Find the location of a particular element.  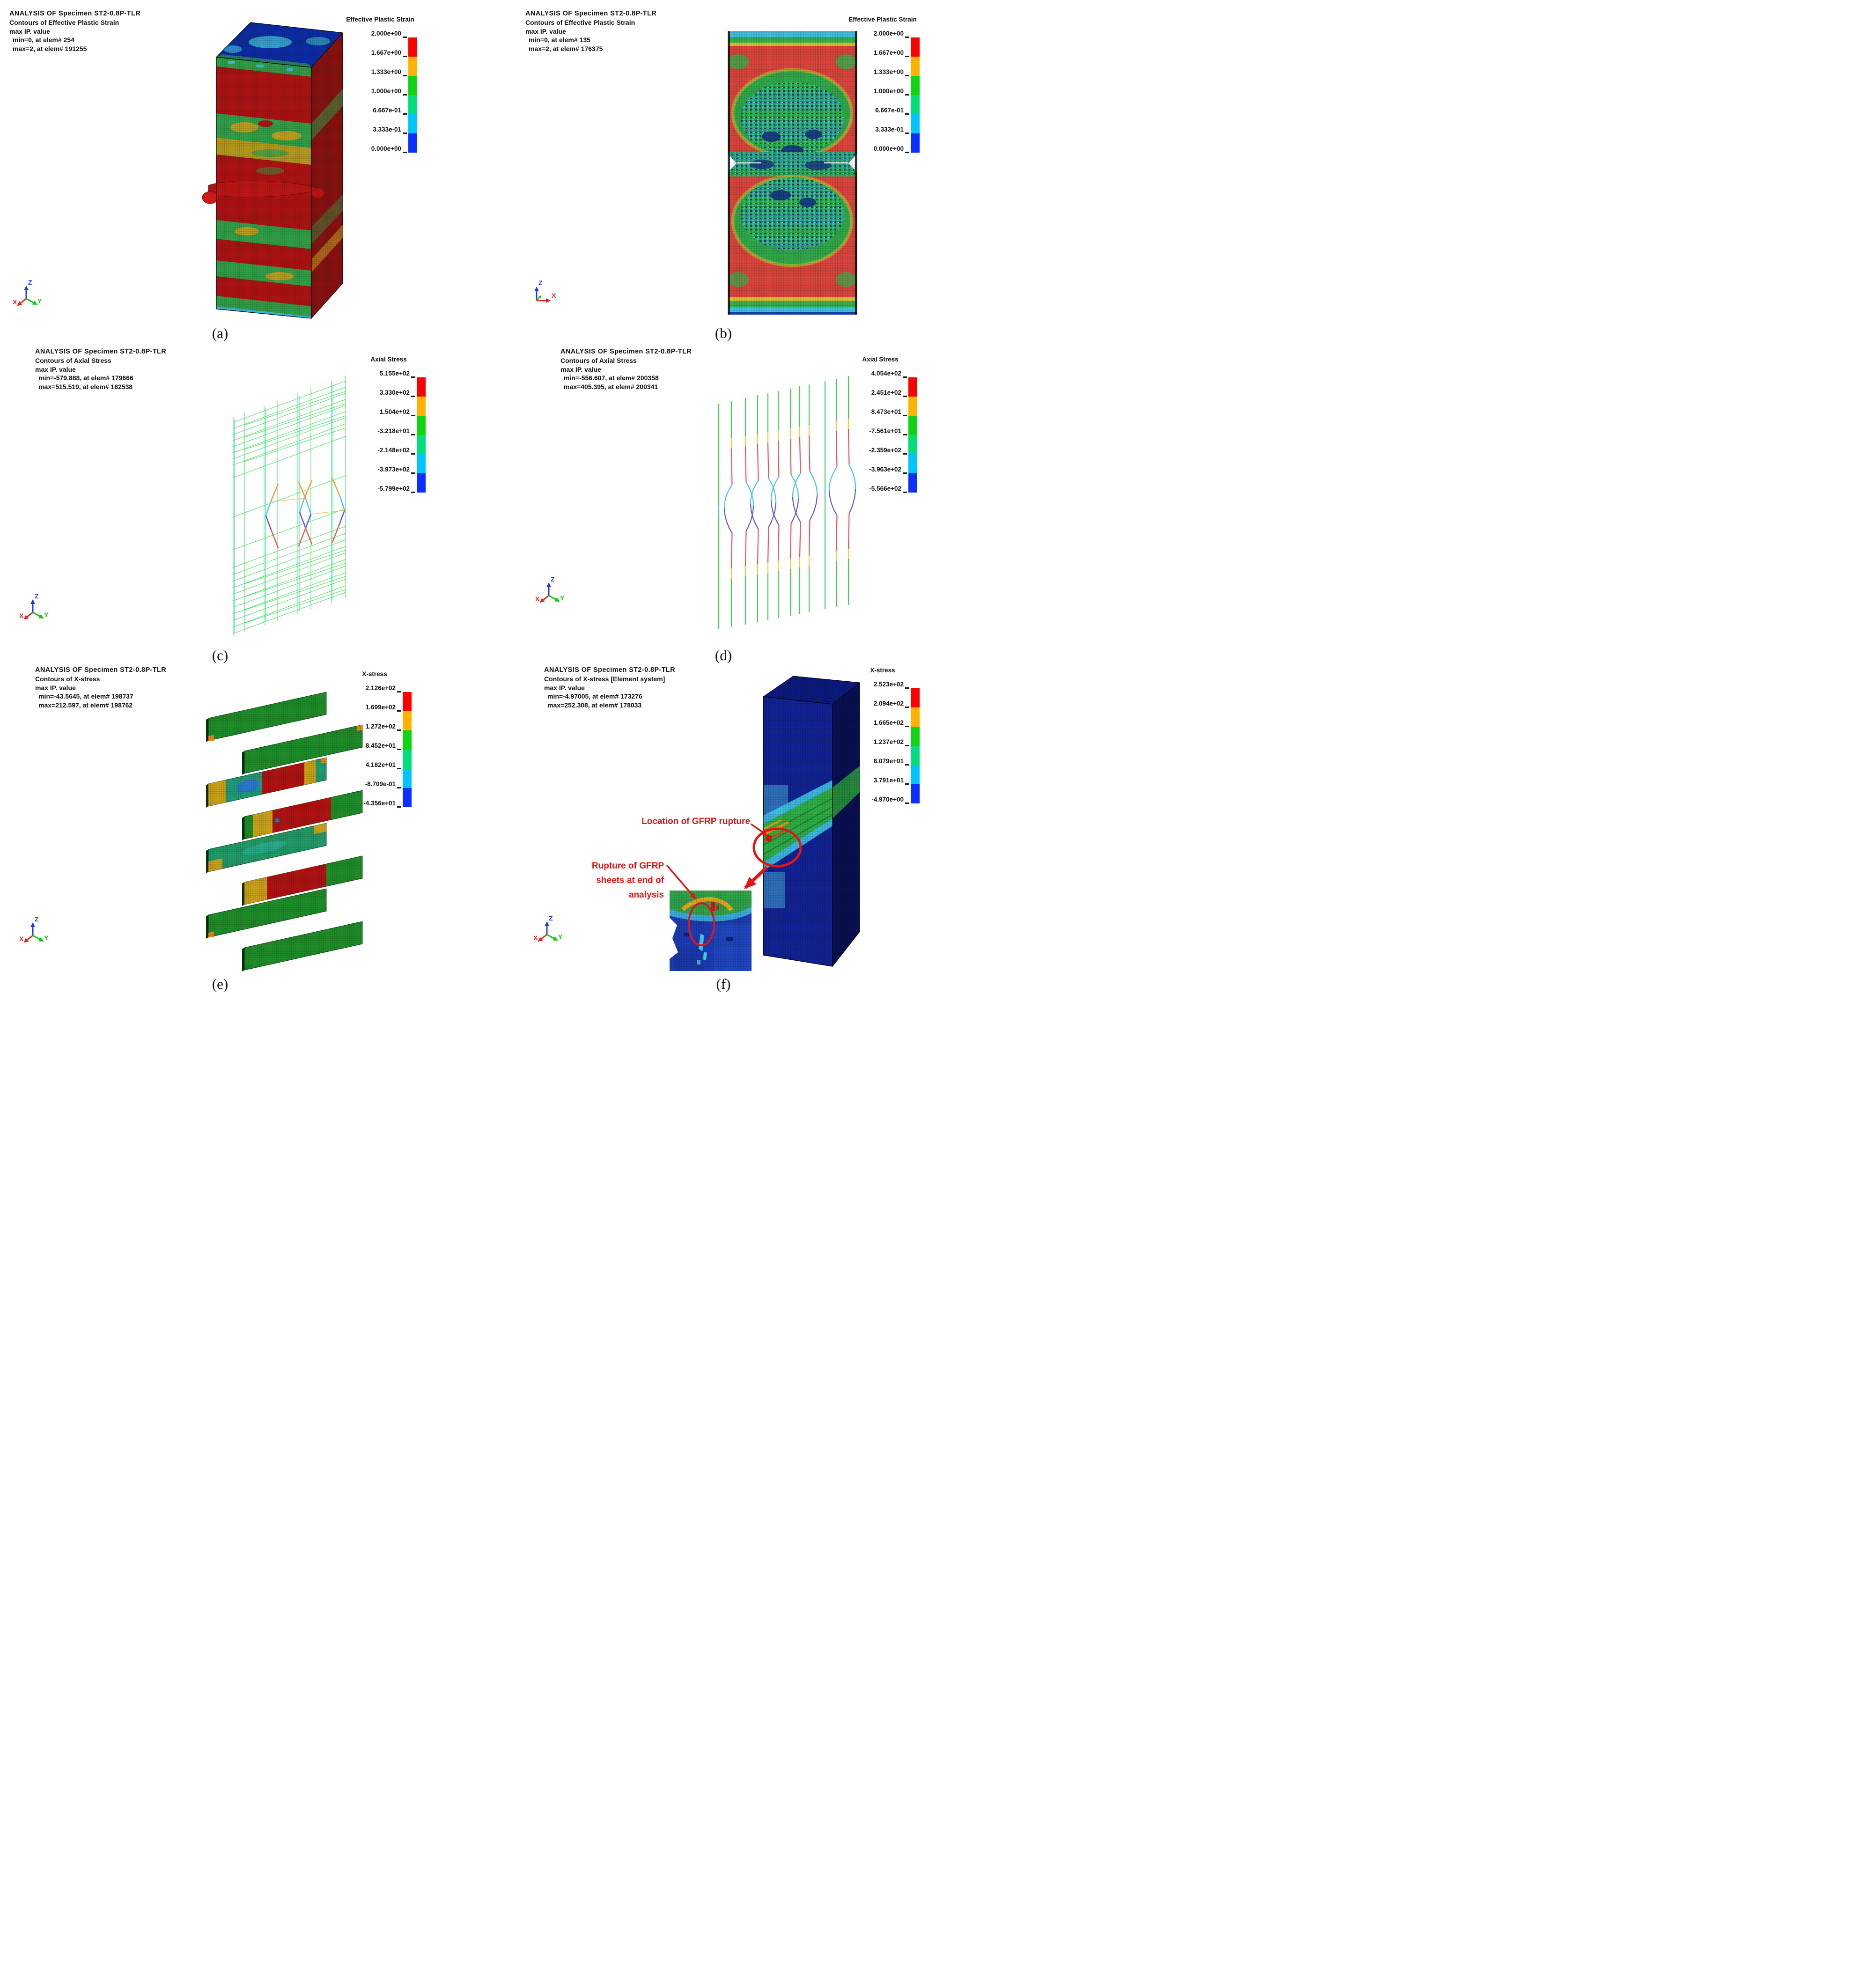

max-line: max=2, at elem# 176375 is located at coordinates (566, 48).